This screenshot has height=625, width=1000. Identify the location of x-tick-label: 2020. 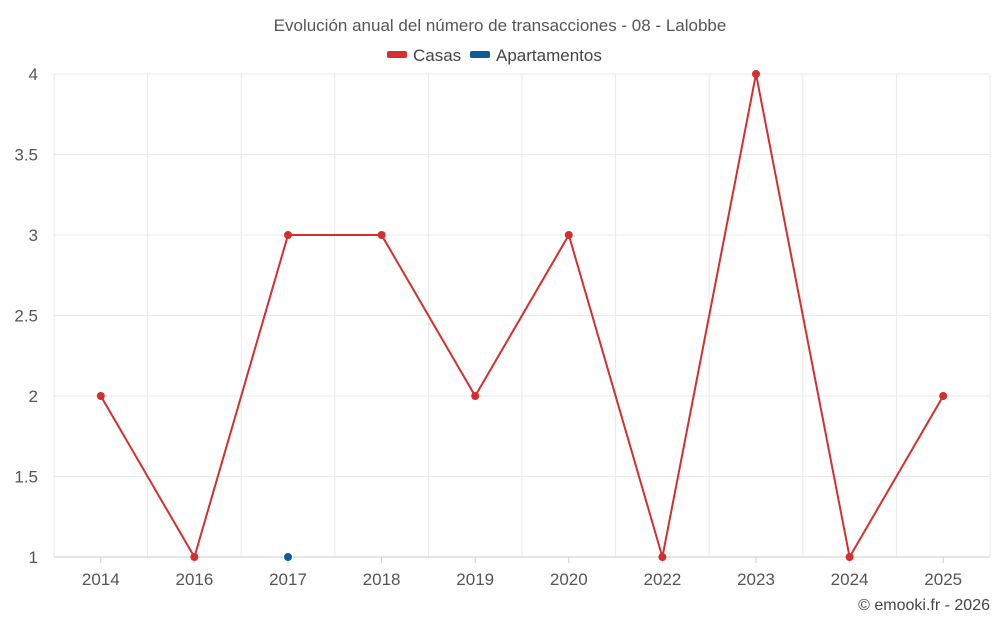
(569, 579).